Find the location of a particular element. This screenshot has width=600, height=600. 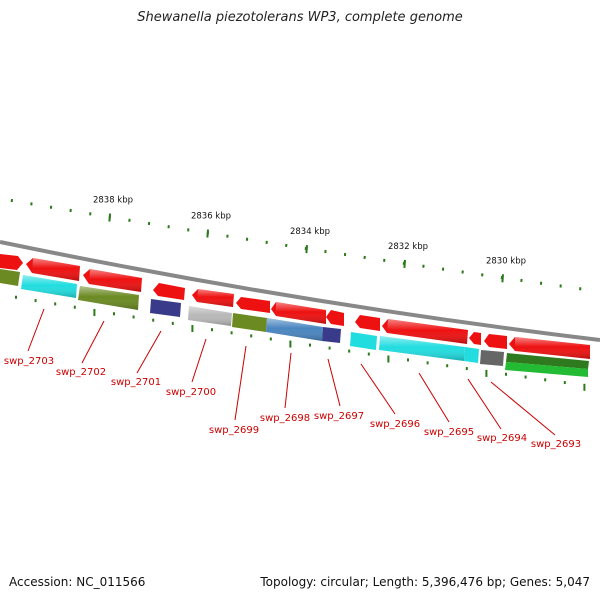

gene-label-swp_2703: swp_2703 is located at coordinates (29, 361).